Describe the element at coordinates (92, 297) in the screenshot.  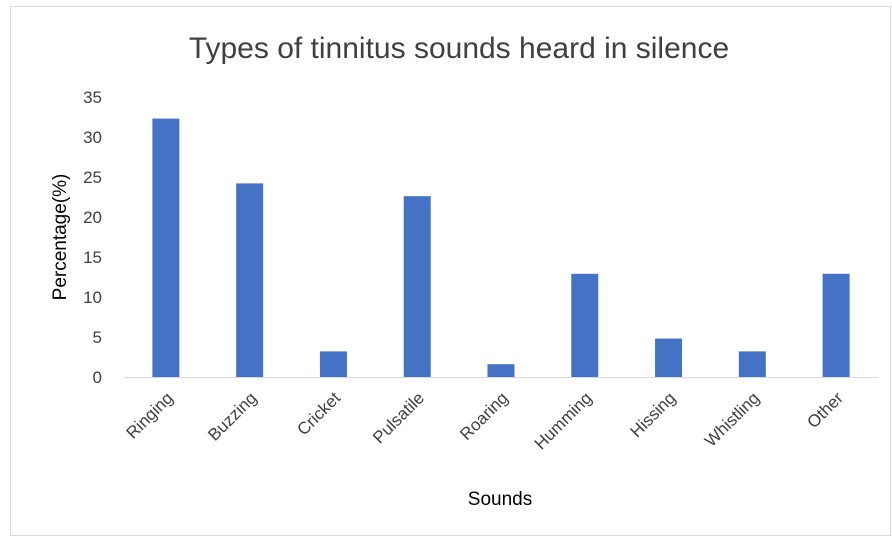
I see `y-tick-label: 10` at that location.